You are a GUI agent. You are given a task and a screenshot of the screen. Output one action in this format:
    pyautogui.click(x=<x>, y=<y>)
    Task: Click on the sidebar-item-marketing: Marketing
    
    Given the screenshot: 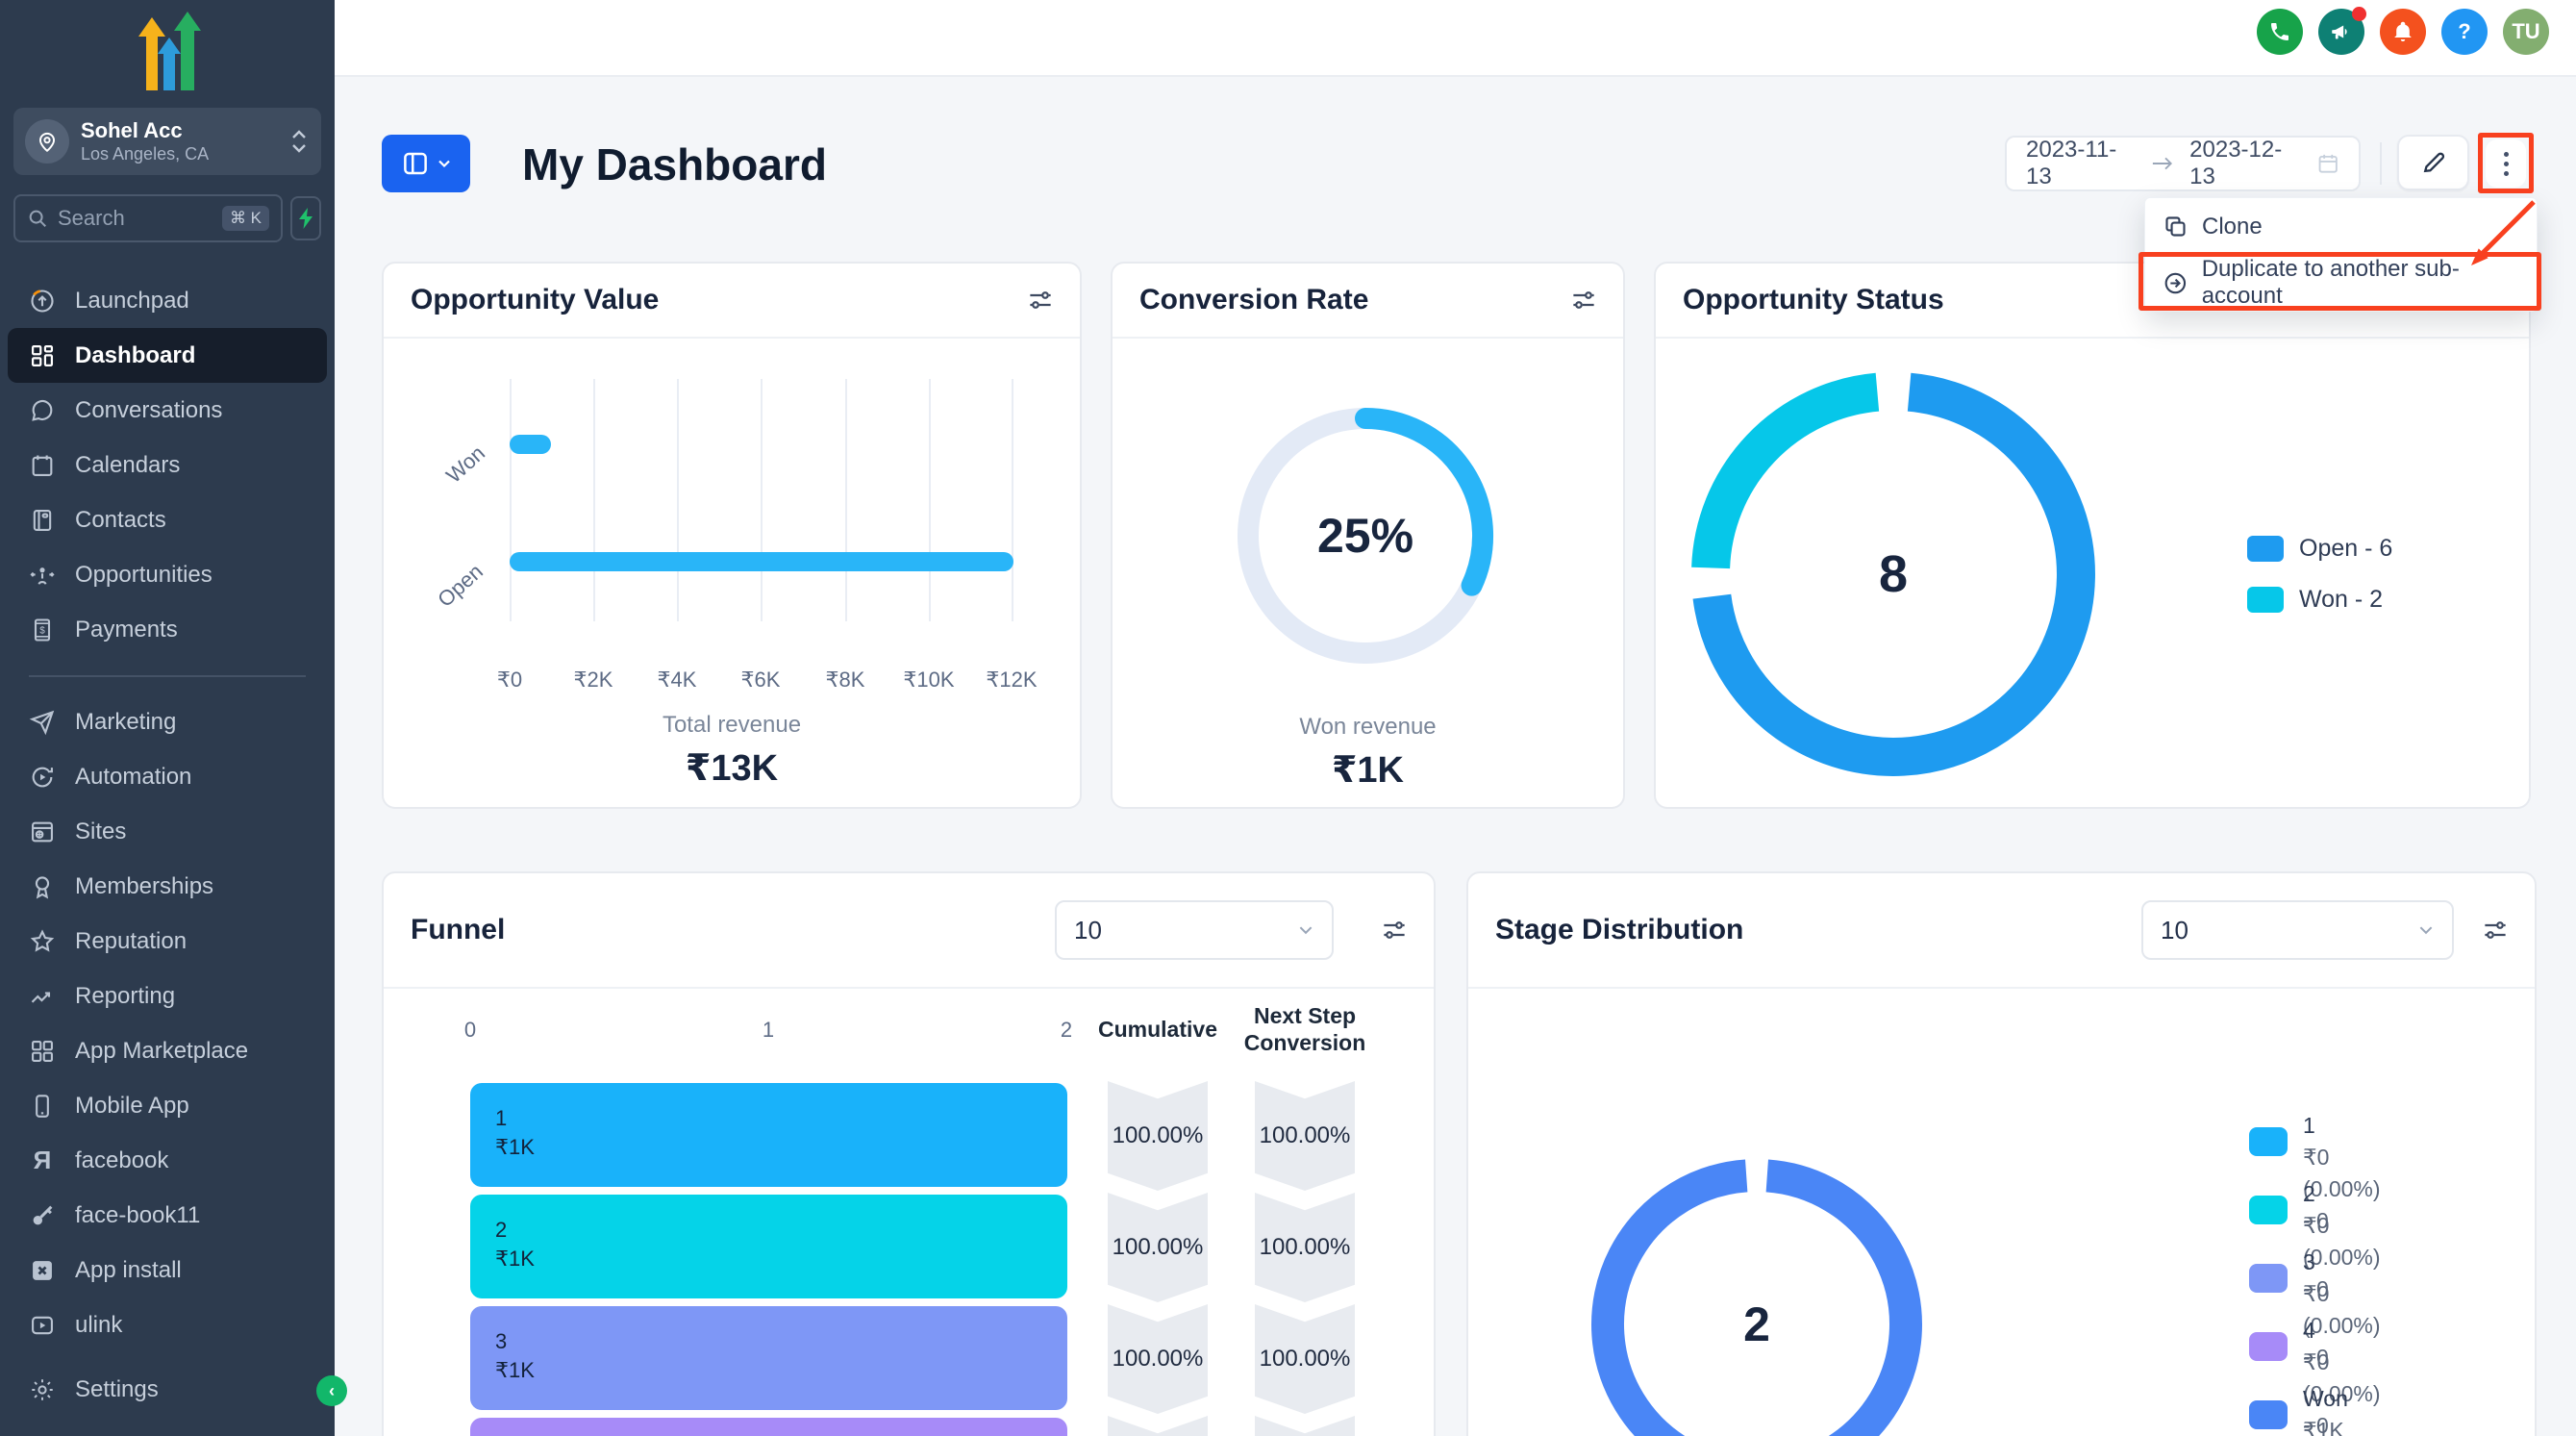 What is the action you would take?
    pyautogui.click(x=167, y=722)
    